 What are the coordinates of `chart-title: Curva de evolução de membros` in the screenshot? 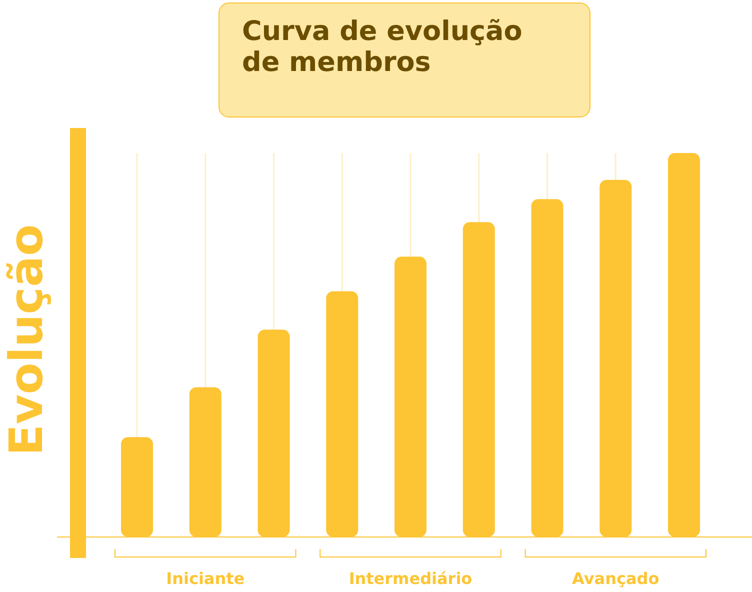 It's located at (382, 47).